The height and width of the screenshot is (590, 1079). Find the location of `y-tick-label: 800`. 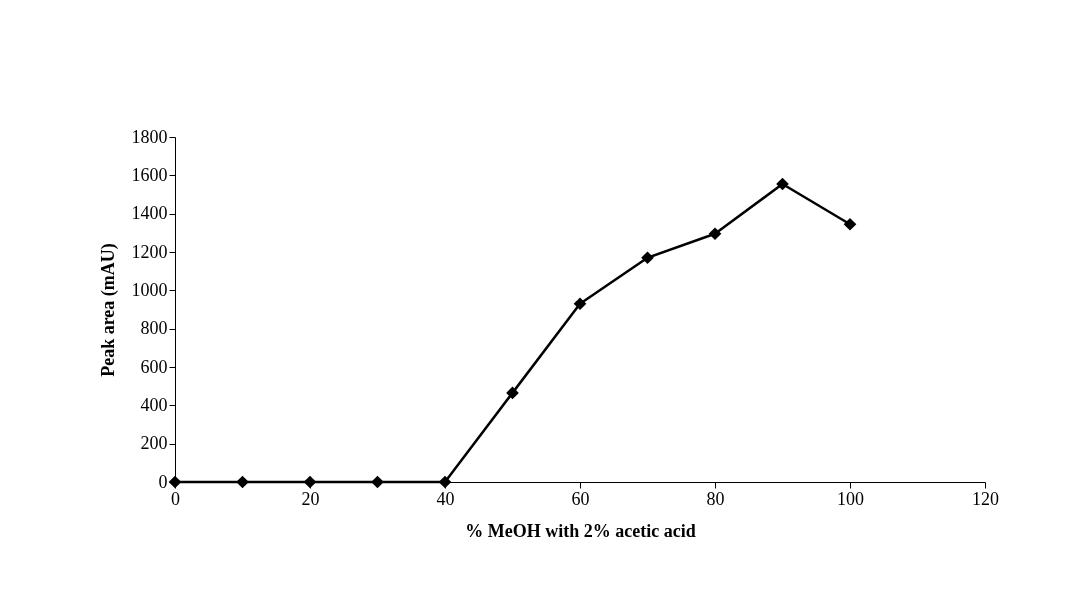

y-tick-label: 800 is located at coordinates (154, 328).